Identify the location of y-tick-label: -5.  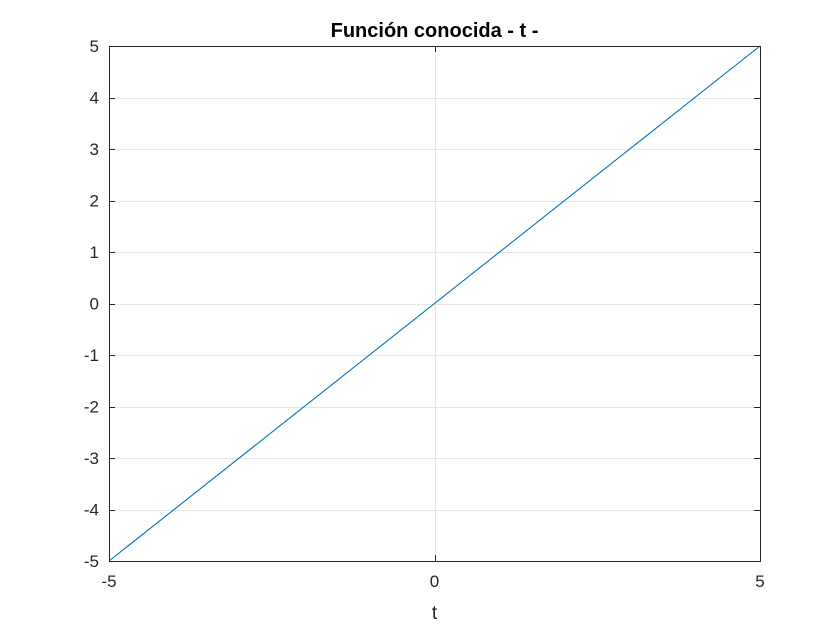
(91, 561).